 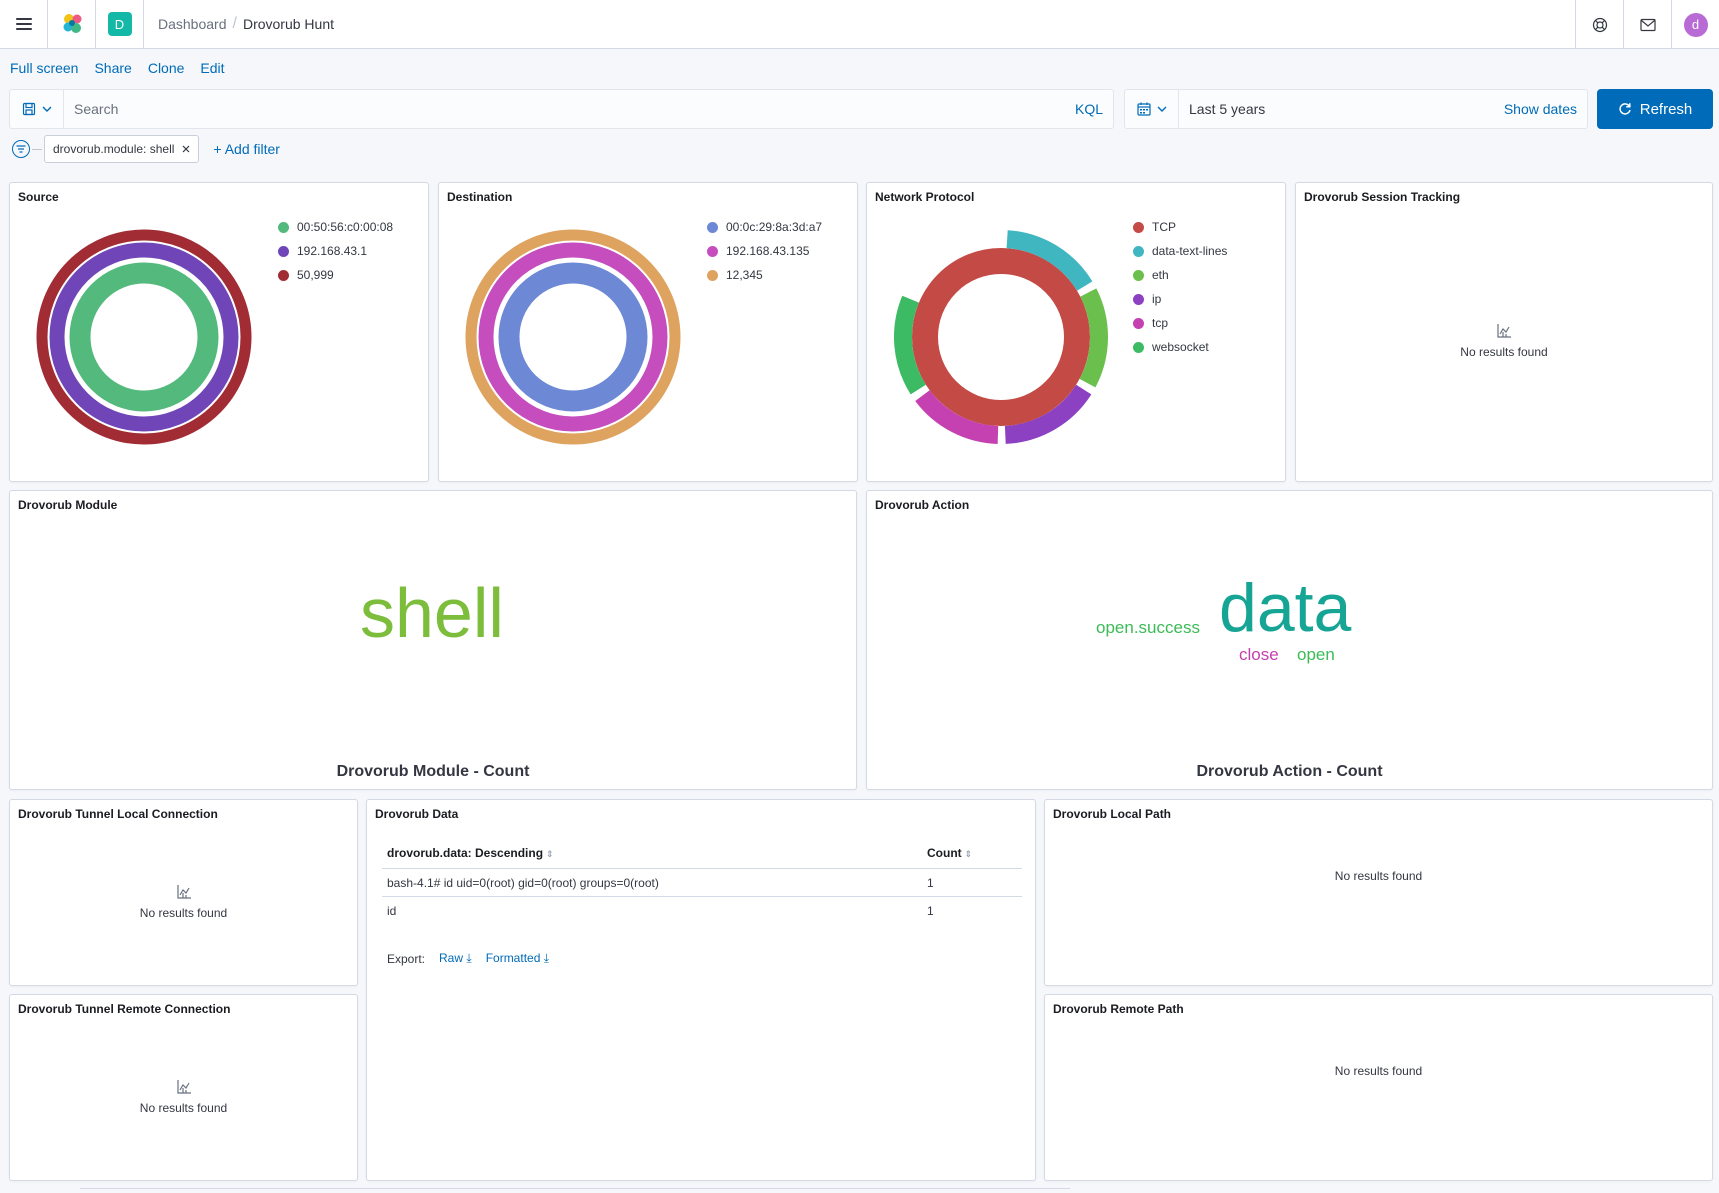 I want to click on filter-bar: drovorub.module: shell + Add filter, so click(x=146, y=149).